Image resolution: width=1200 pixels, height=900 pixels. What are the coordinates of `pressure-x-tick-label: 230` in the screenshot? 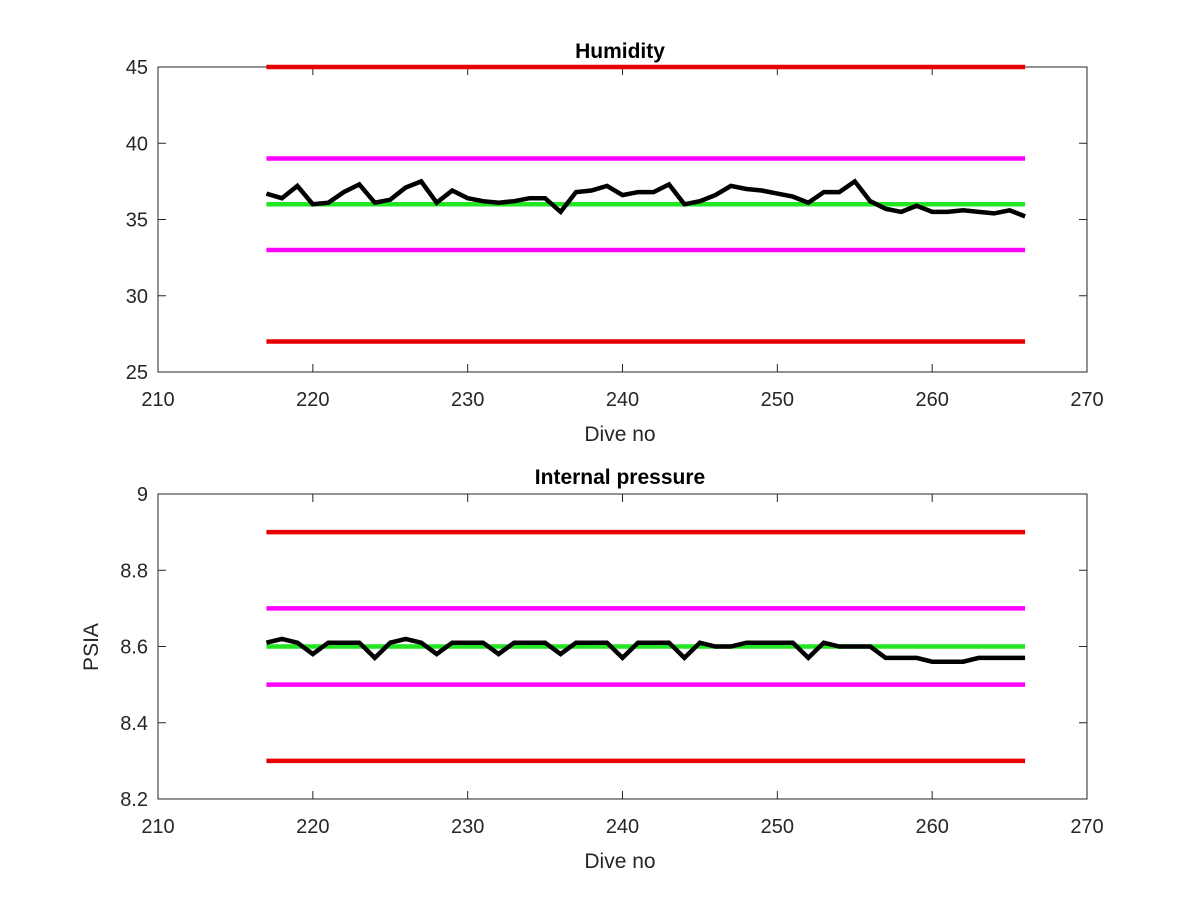 It's located at (467, 827).